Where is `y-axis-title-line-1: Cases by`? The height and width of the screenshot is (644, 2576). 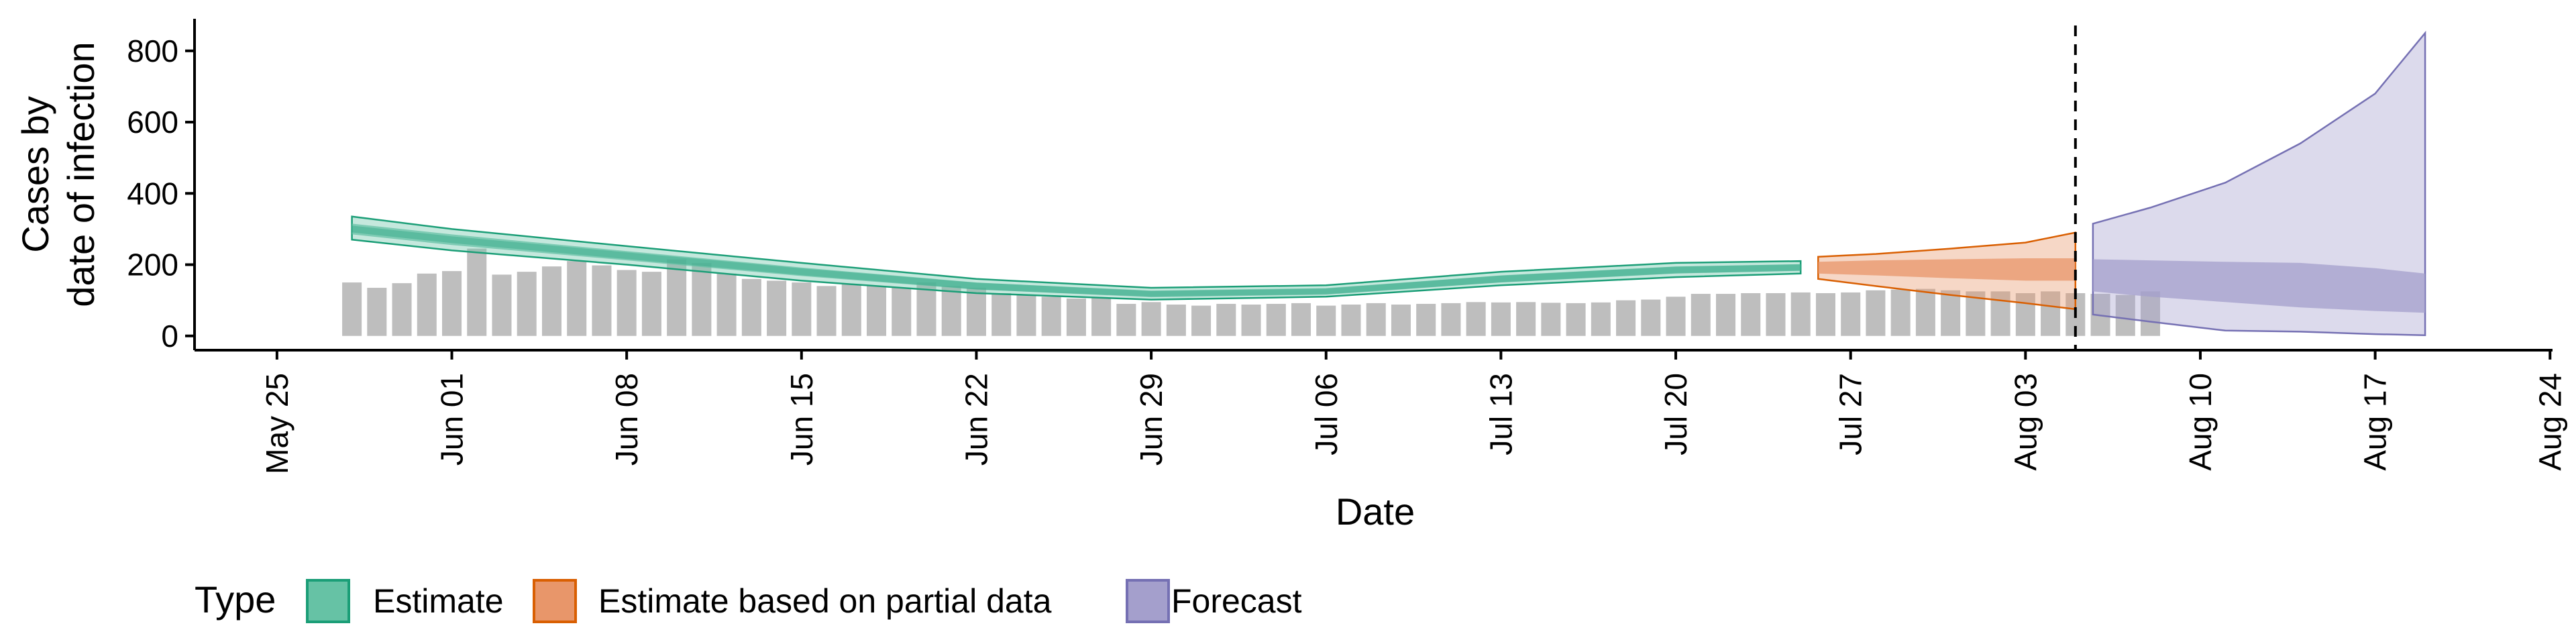
y-axis-title-line-1: Cases by is located at coordinates (35, 174).